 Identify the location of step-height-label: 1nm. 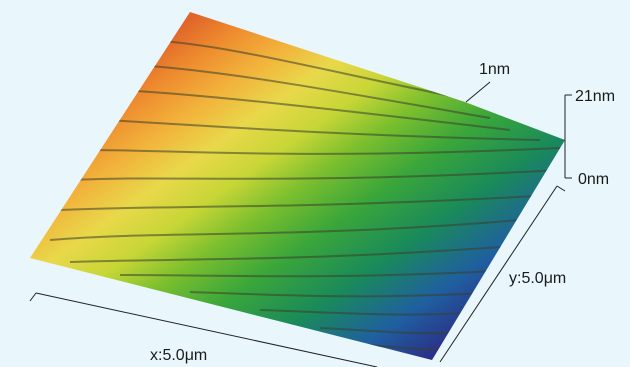
(494, 69).